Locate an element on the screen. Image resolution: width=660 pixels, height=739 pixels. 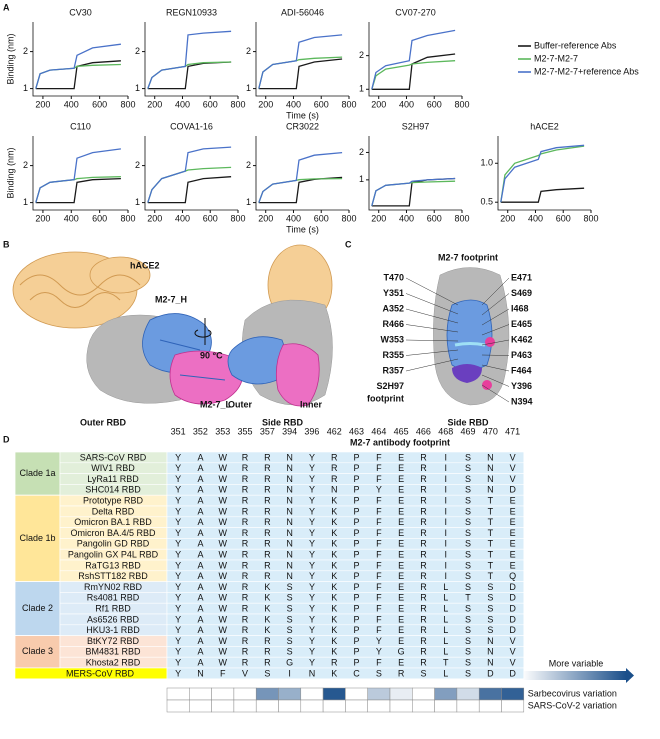
clade-label: Clade 3 is located at coordinates (37, 651).